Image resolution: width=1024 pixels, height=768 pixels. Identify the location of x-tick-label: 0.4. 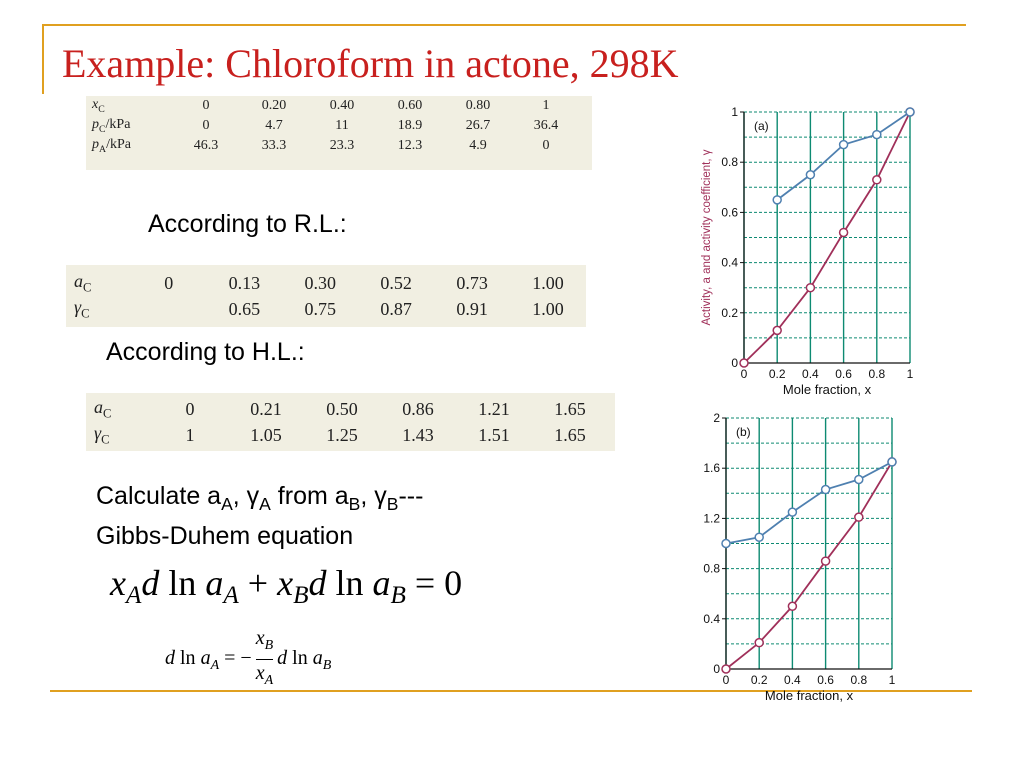
(810, 374).